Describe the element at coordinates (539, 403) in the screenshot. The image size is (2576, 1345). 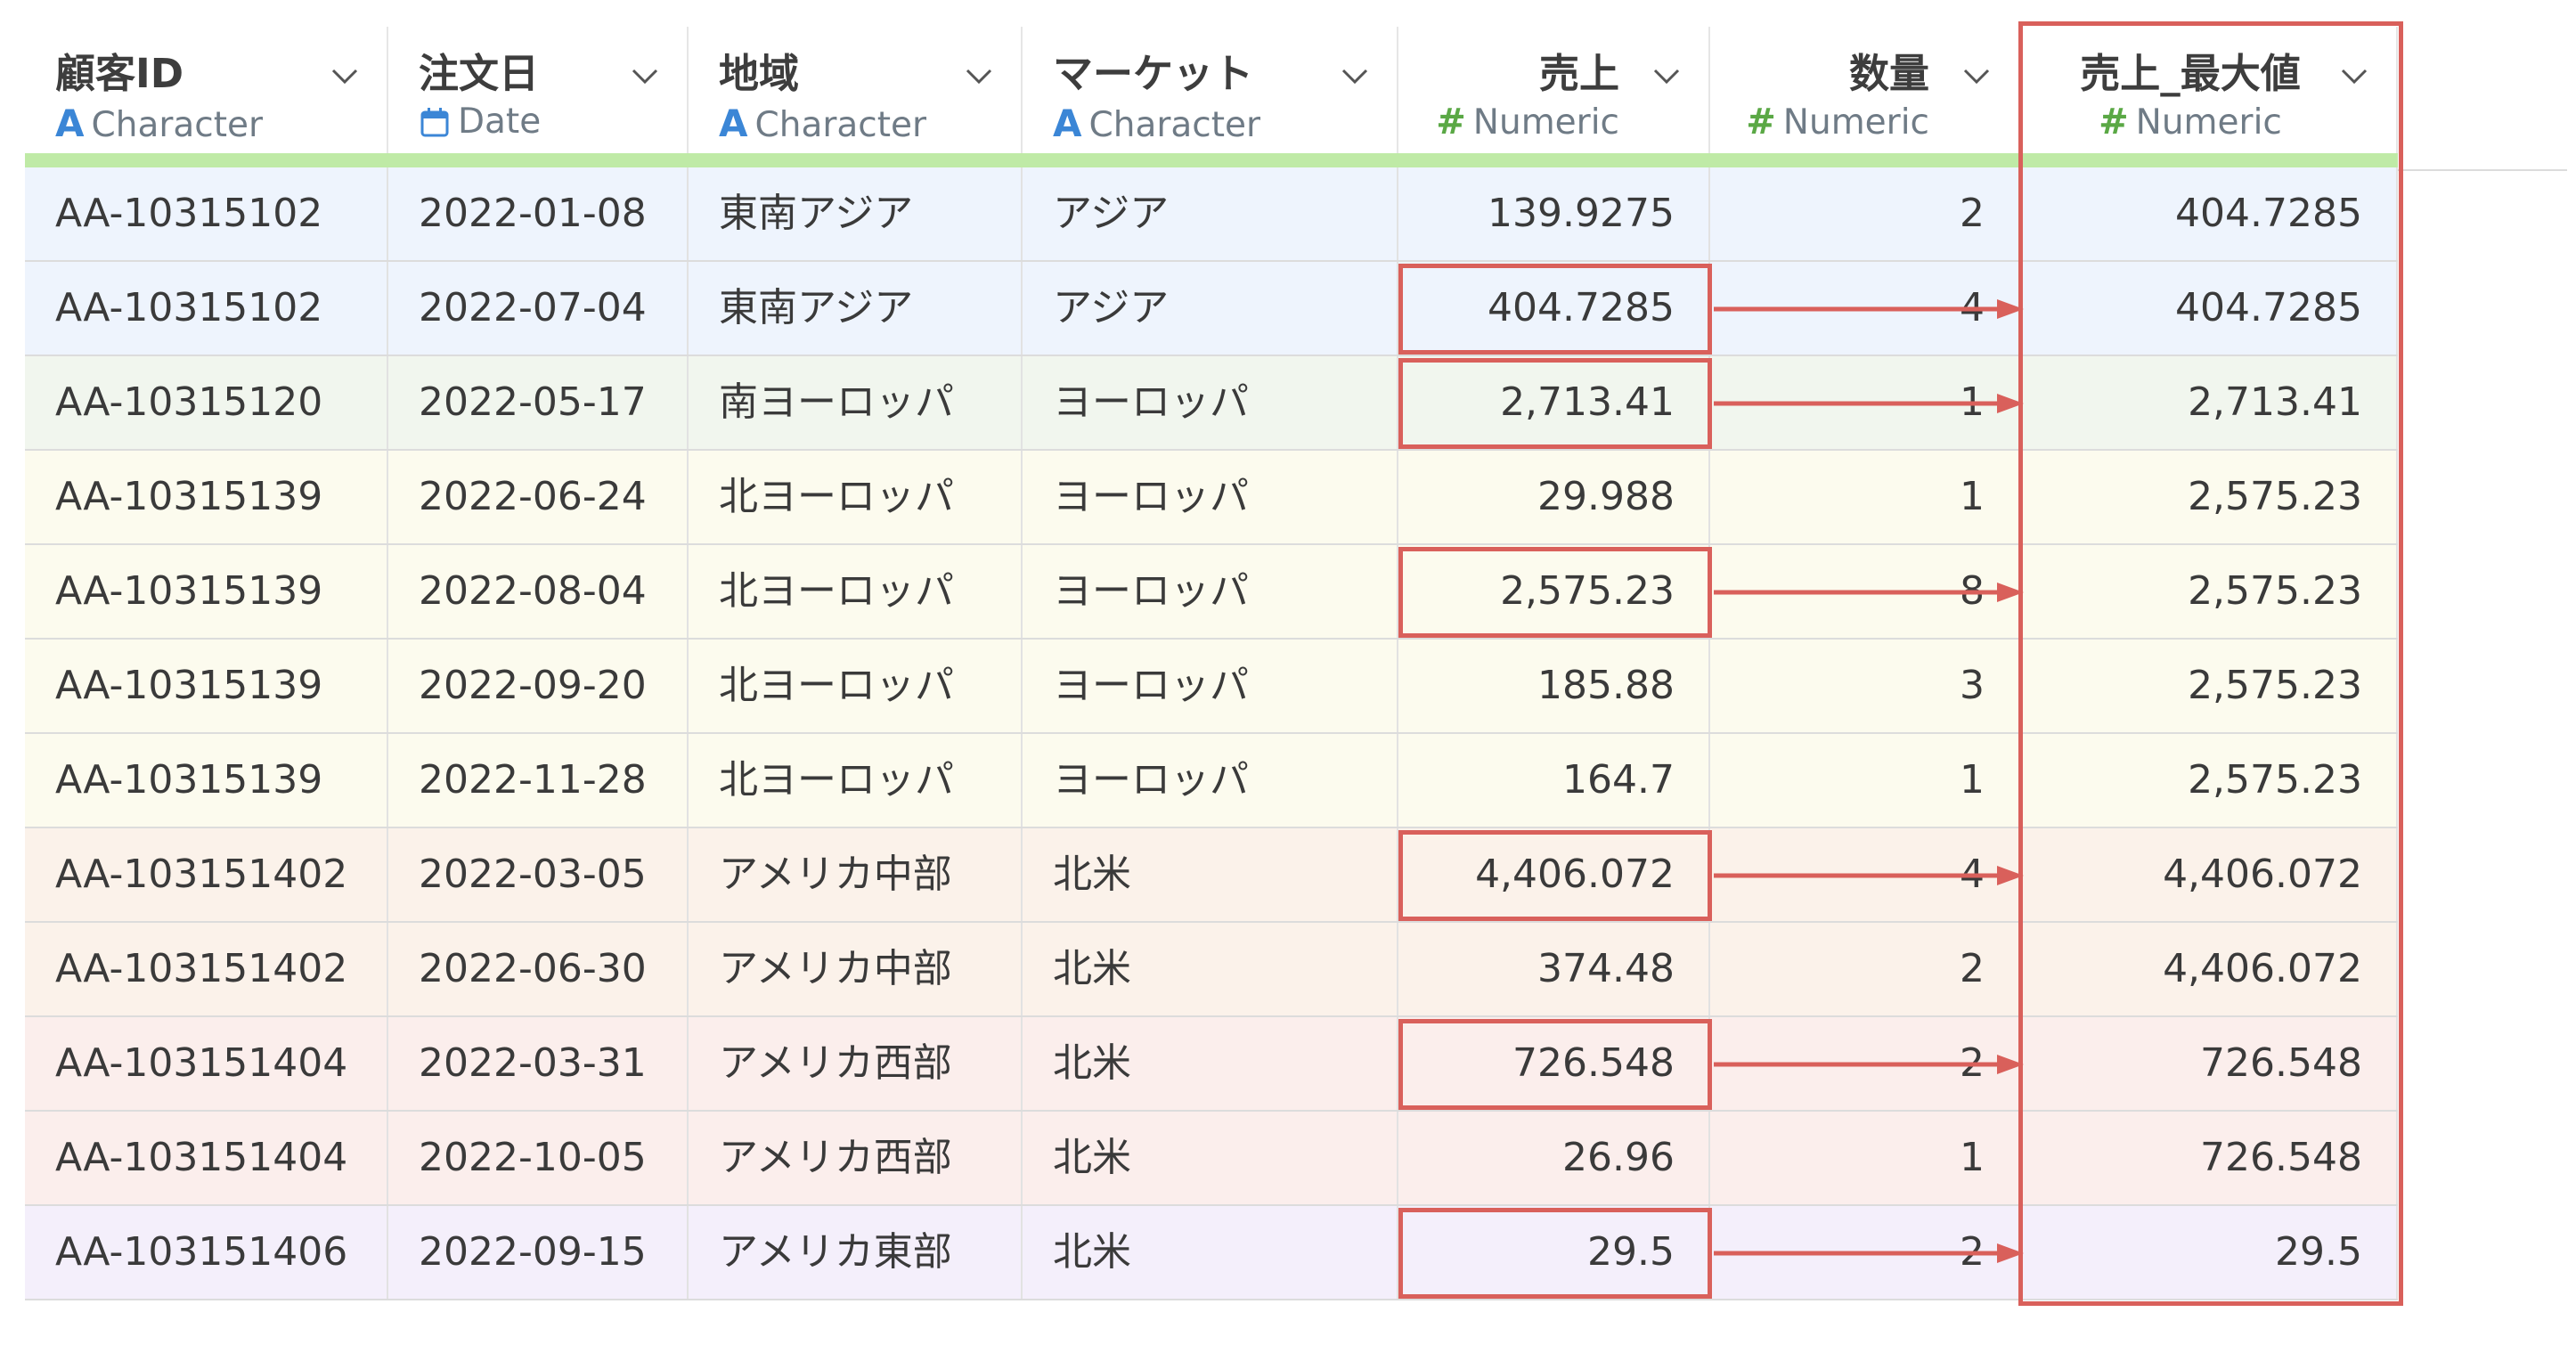
I see `order-date-cell: 2022-05-17` at that location.